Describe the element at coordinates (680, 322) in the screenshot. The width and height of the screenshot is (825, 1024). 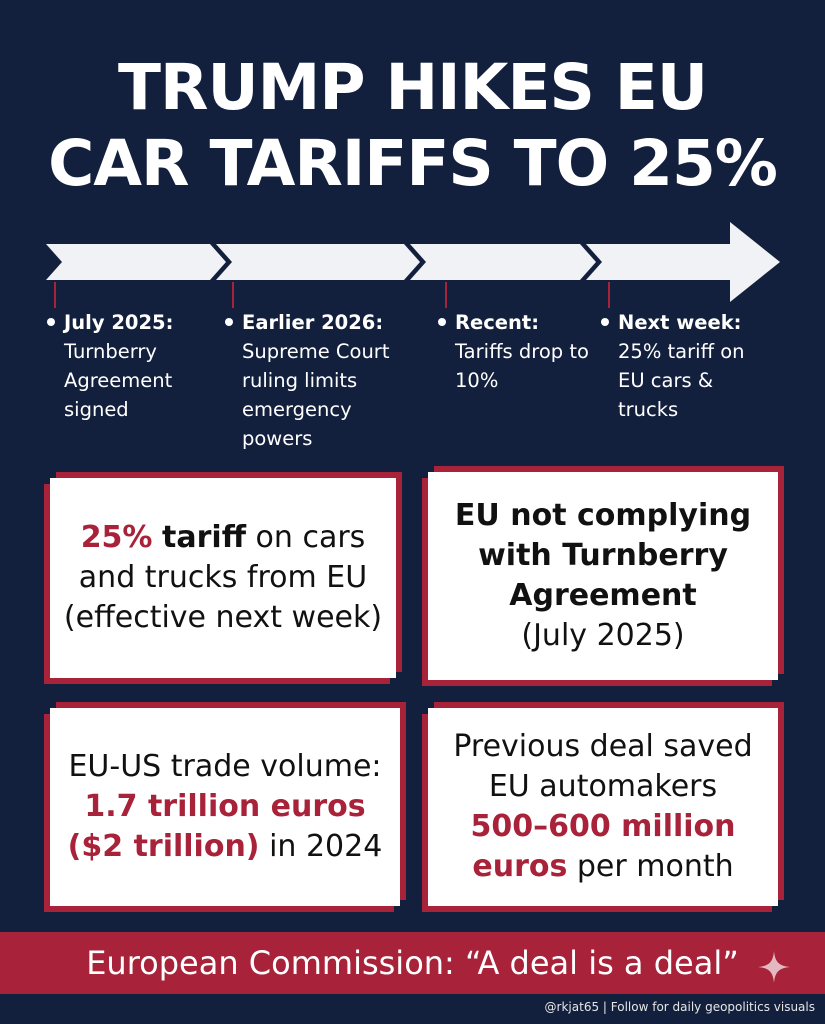
I see `timeline-date: Next week:` at that location.